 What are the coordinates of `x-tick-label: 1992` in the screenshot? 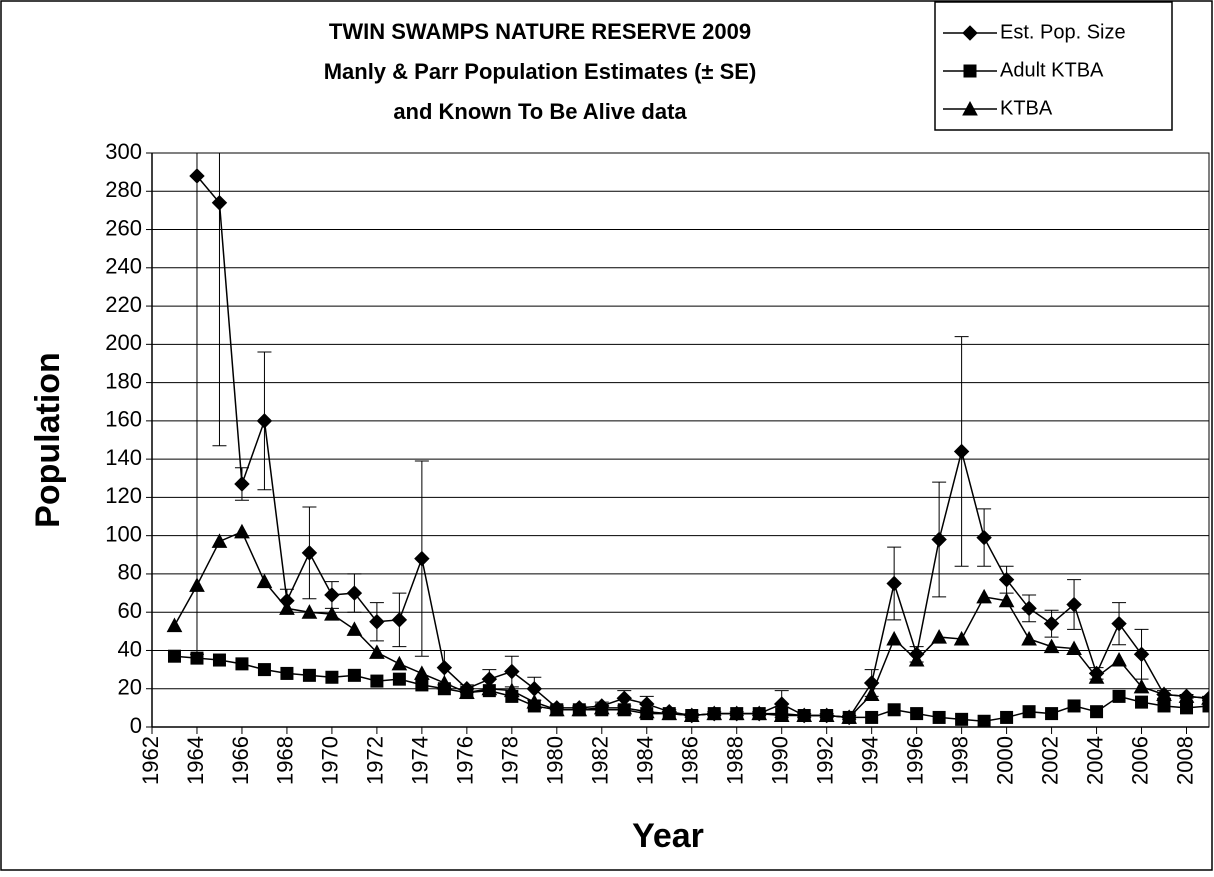 It's located at (824, 760).